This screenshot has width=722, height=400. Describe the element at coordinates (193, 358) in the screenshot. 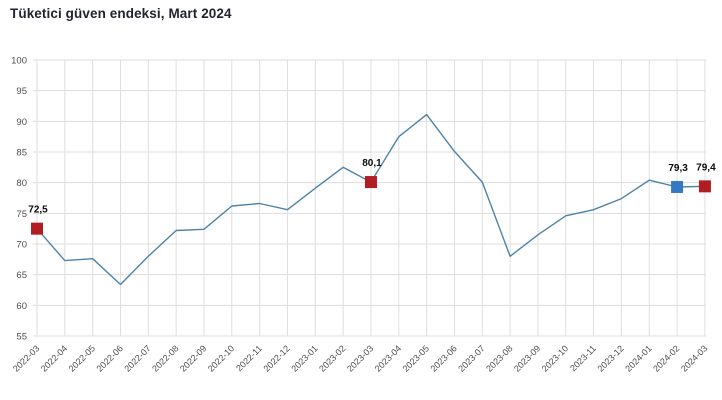

I see `x-tick-label: 2022-09` at that location.